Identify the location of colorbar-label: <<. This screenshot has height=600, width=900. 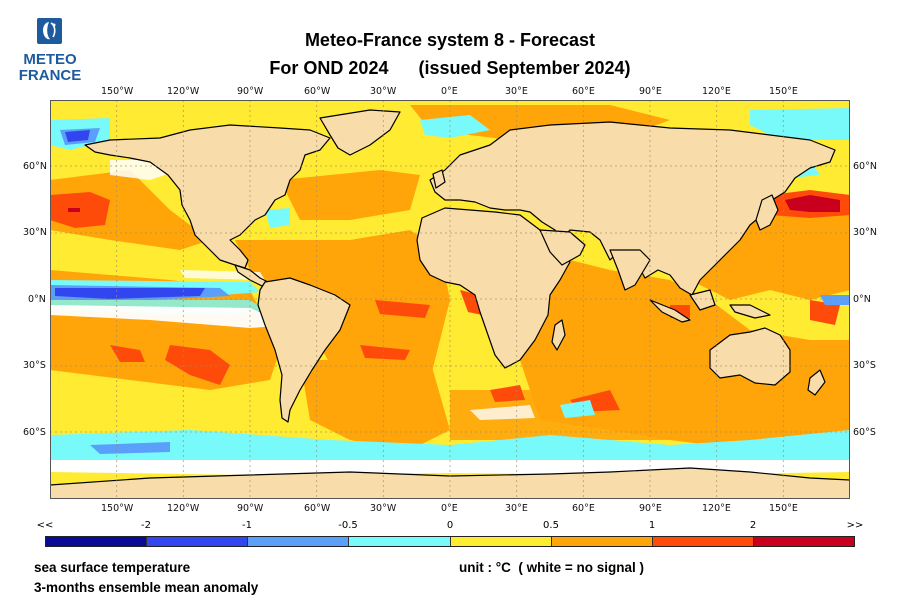
(45, 525).